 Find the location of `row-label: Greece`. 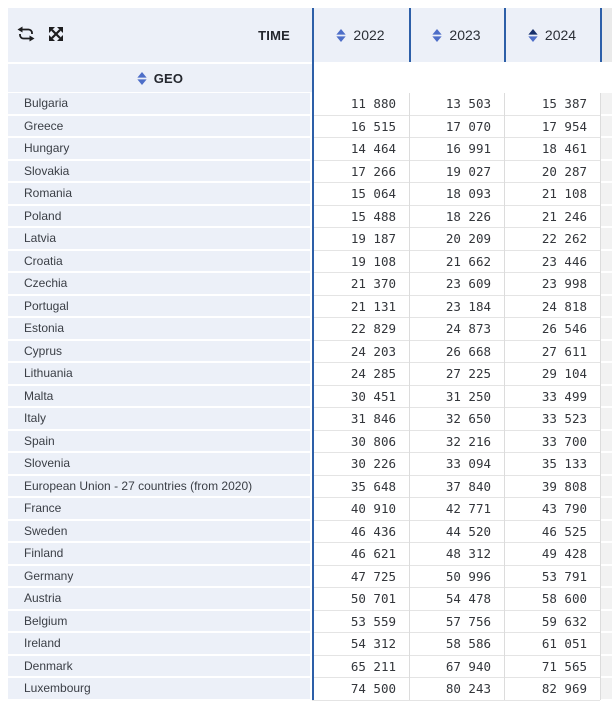

row-label: Greece is located at coordinates (160, 127).